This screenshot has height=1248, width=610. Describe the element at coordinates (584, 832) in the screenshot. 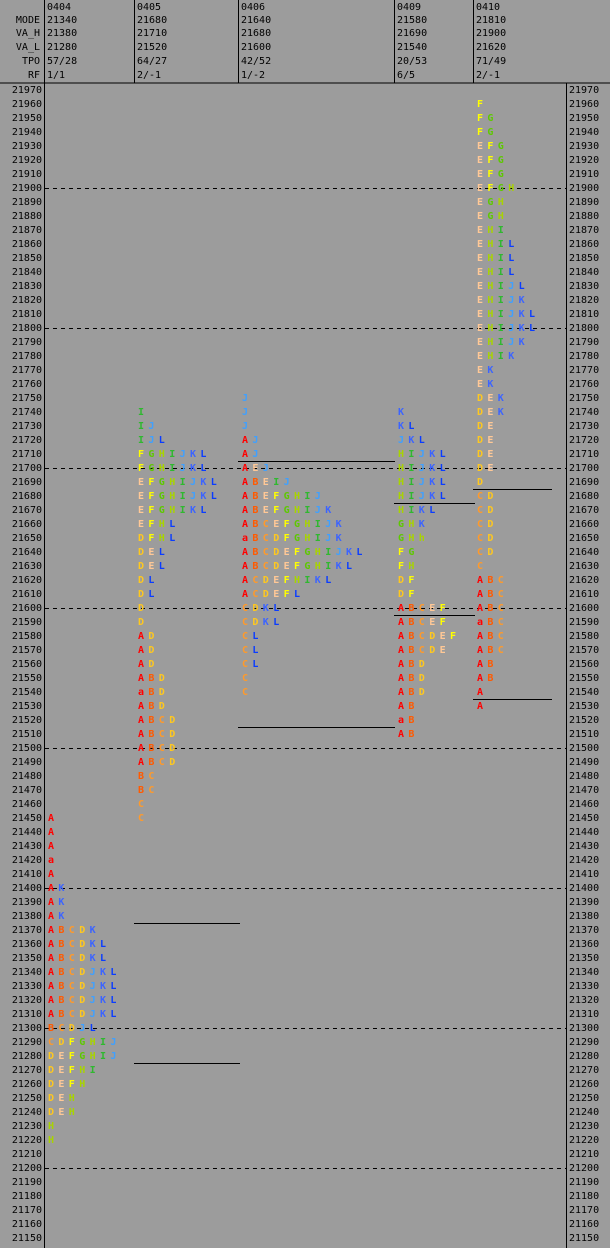

I see `y-tick-label-right: 21440` at that location.